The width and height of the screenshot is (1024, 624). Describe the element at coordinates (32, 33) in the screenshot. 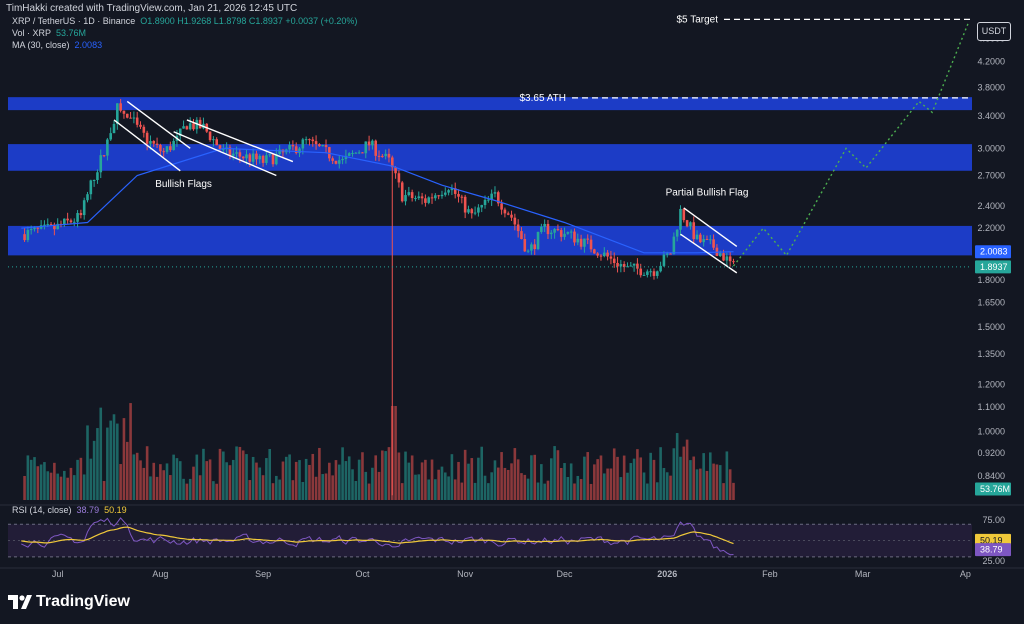

I see `volume-label: Vol · XRP` at that location.